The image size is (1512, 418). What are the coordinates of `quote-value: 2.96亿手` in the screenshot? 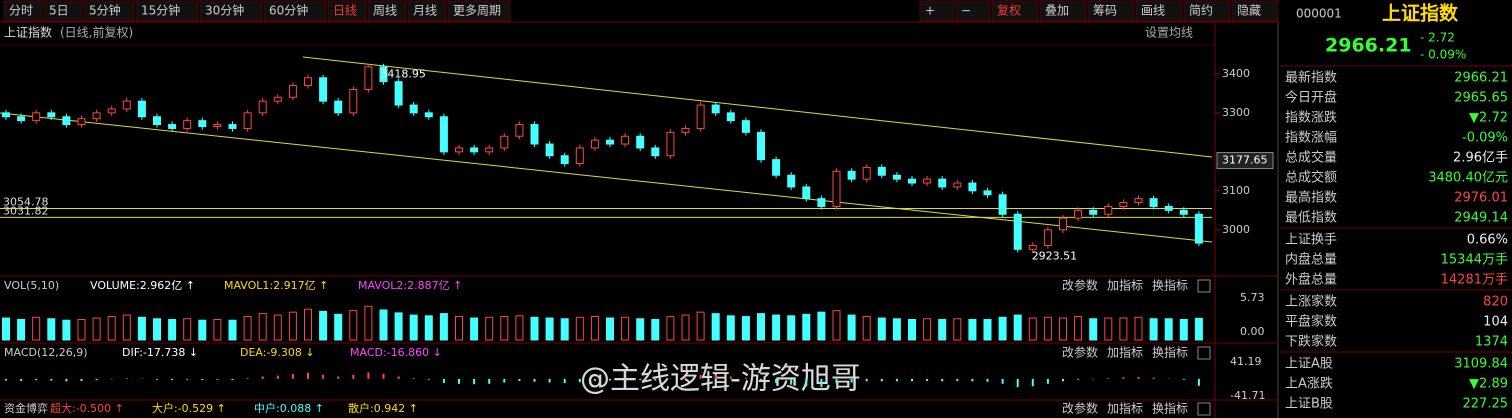 It's located at (1480, 158).